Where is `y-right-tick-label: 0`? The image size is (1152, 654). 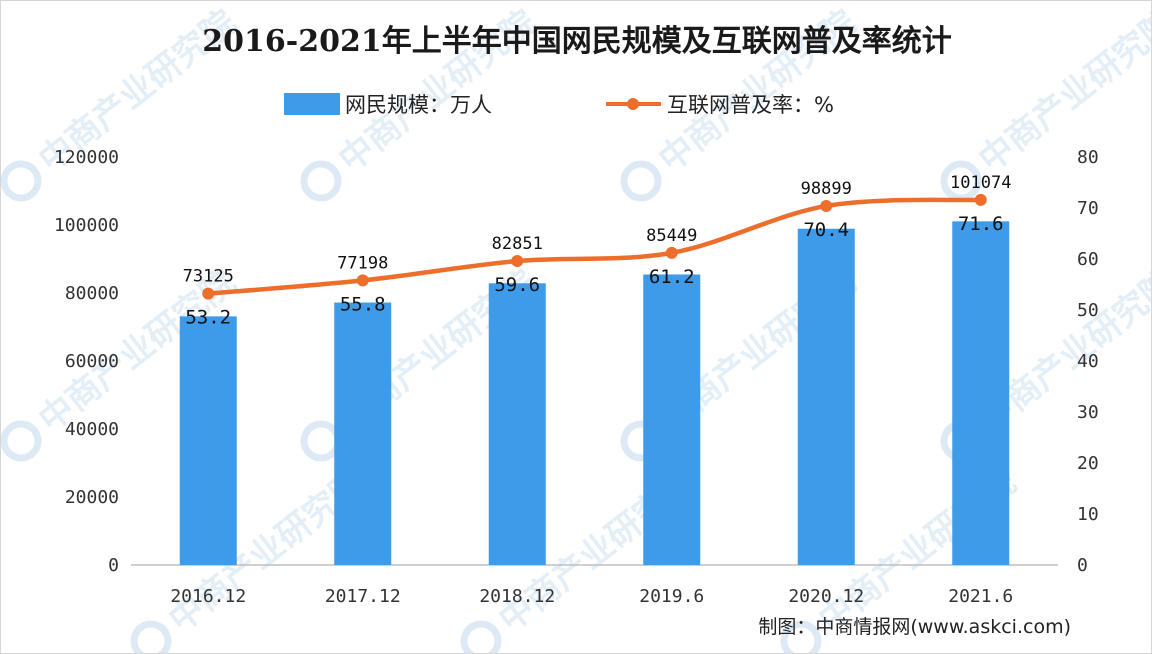
y-right-tick-label: 0 is located at coordinates (1082, 565).